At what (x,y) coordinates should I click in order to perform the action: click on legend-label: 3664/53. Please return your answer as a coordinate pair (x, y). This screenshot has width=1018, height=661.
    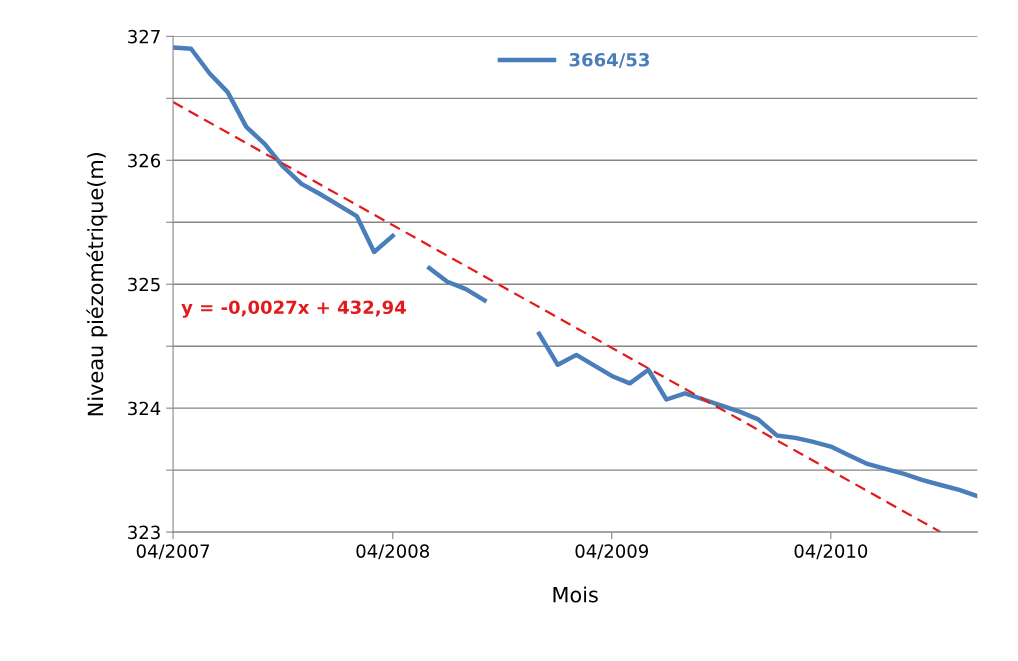
    Looking at the image, I should click on (609, 60).